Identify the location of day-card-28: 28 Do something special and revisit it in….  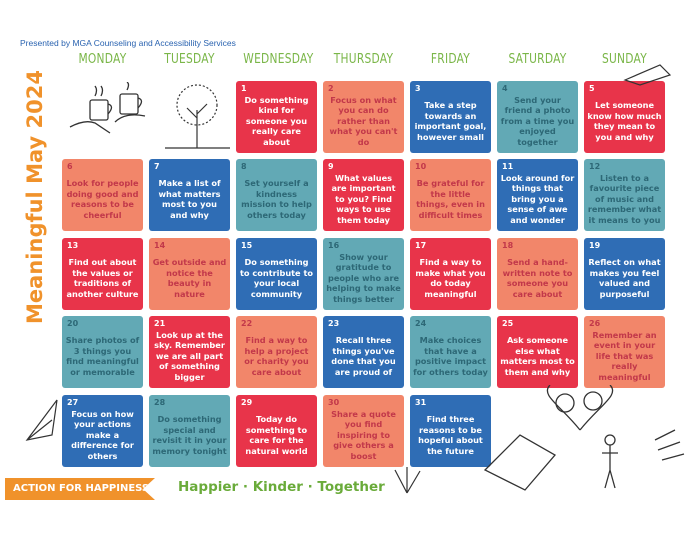
(189, 431).